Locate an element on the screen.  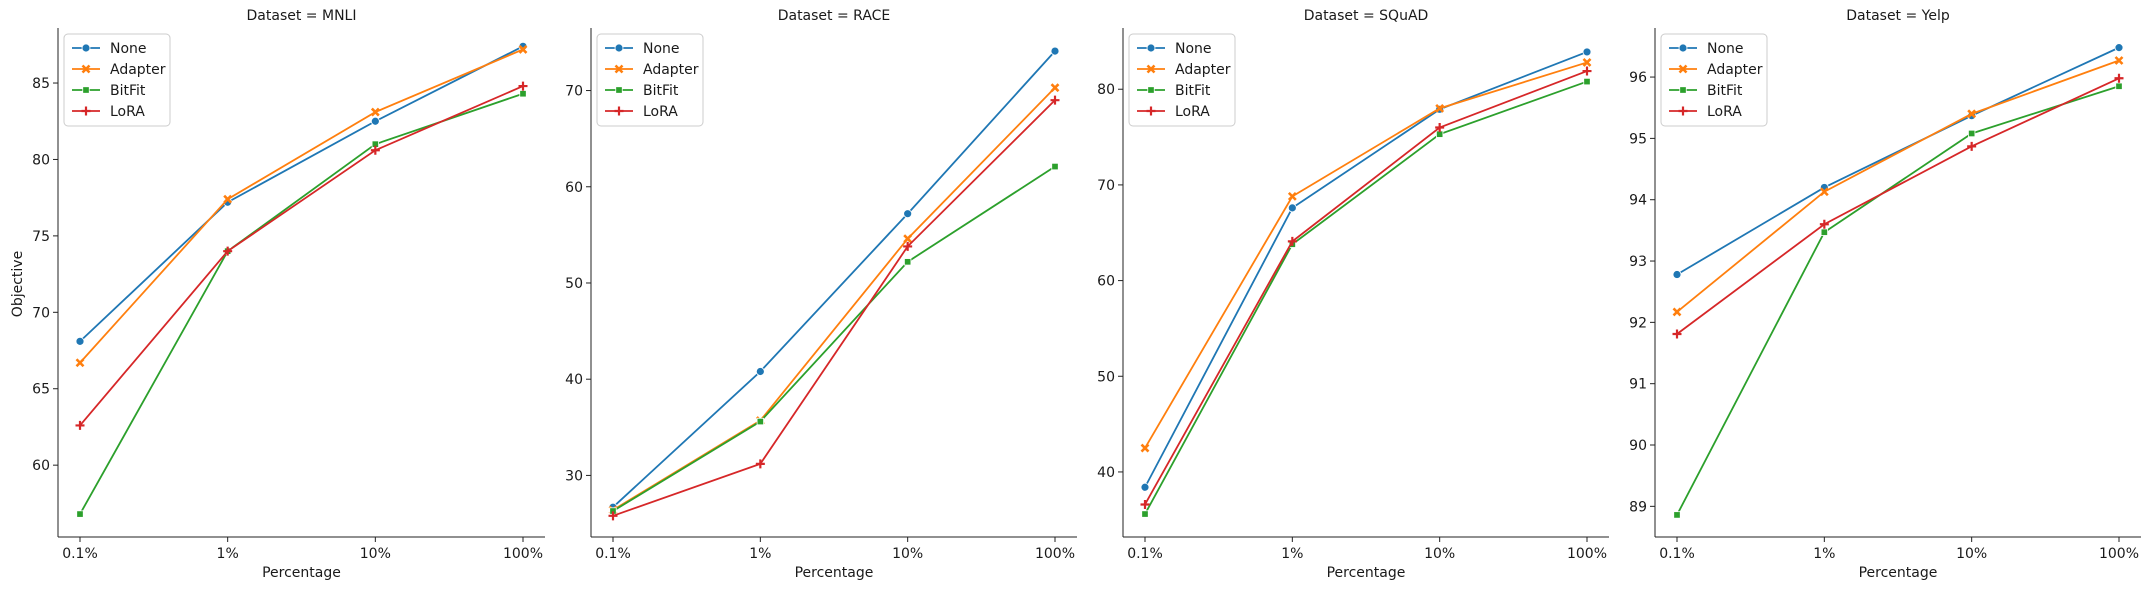
series-bitfit is located at coordinates (834, 338).